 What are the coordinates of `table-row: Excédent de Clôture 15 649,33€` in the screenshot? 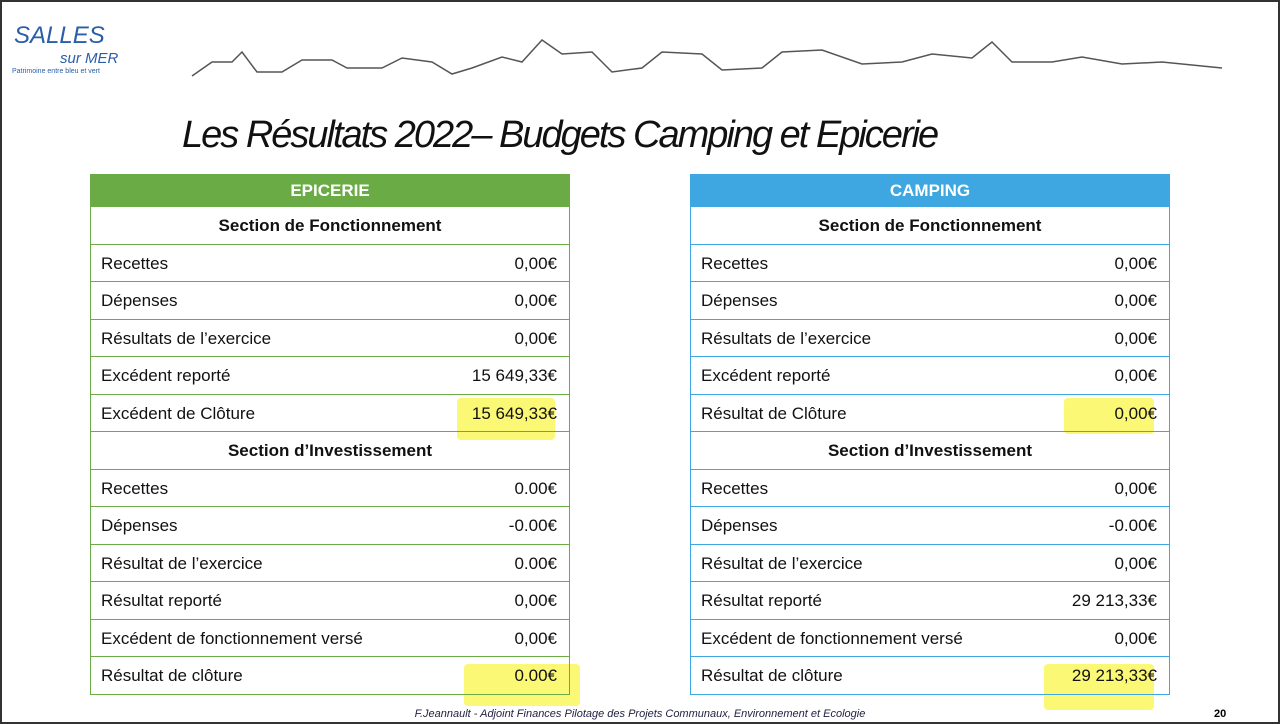 It's located at (330, 413).